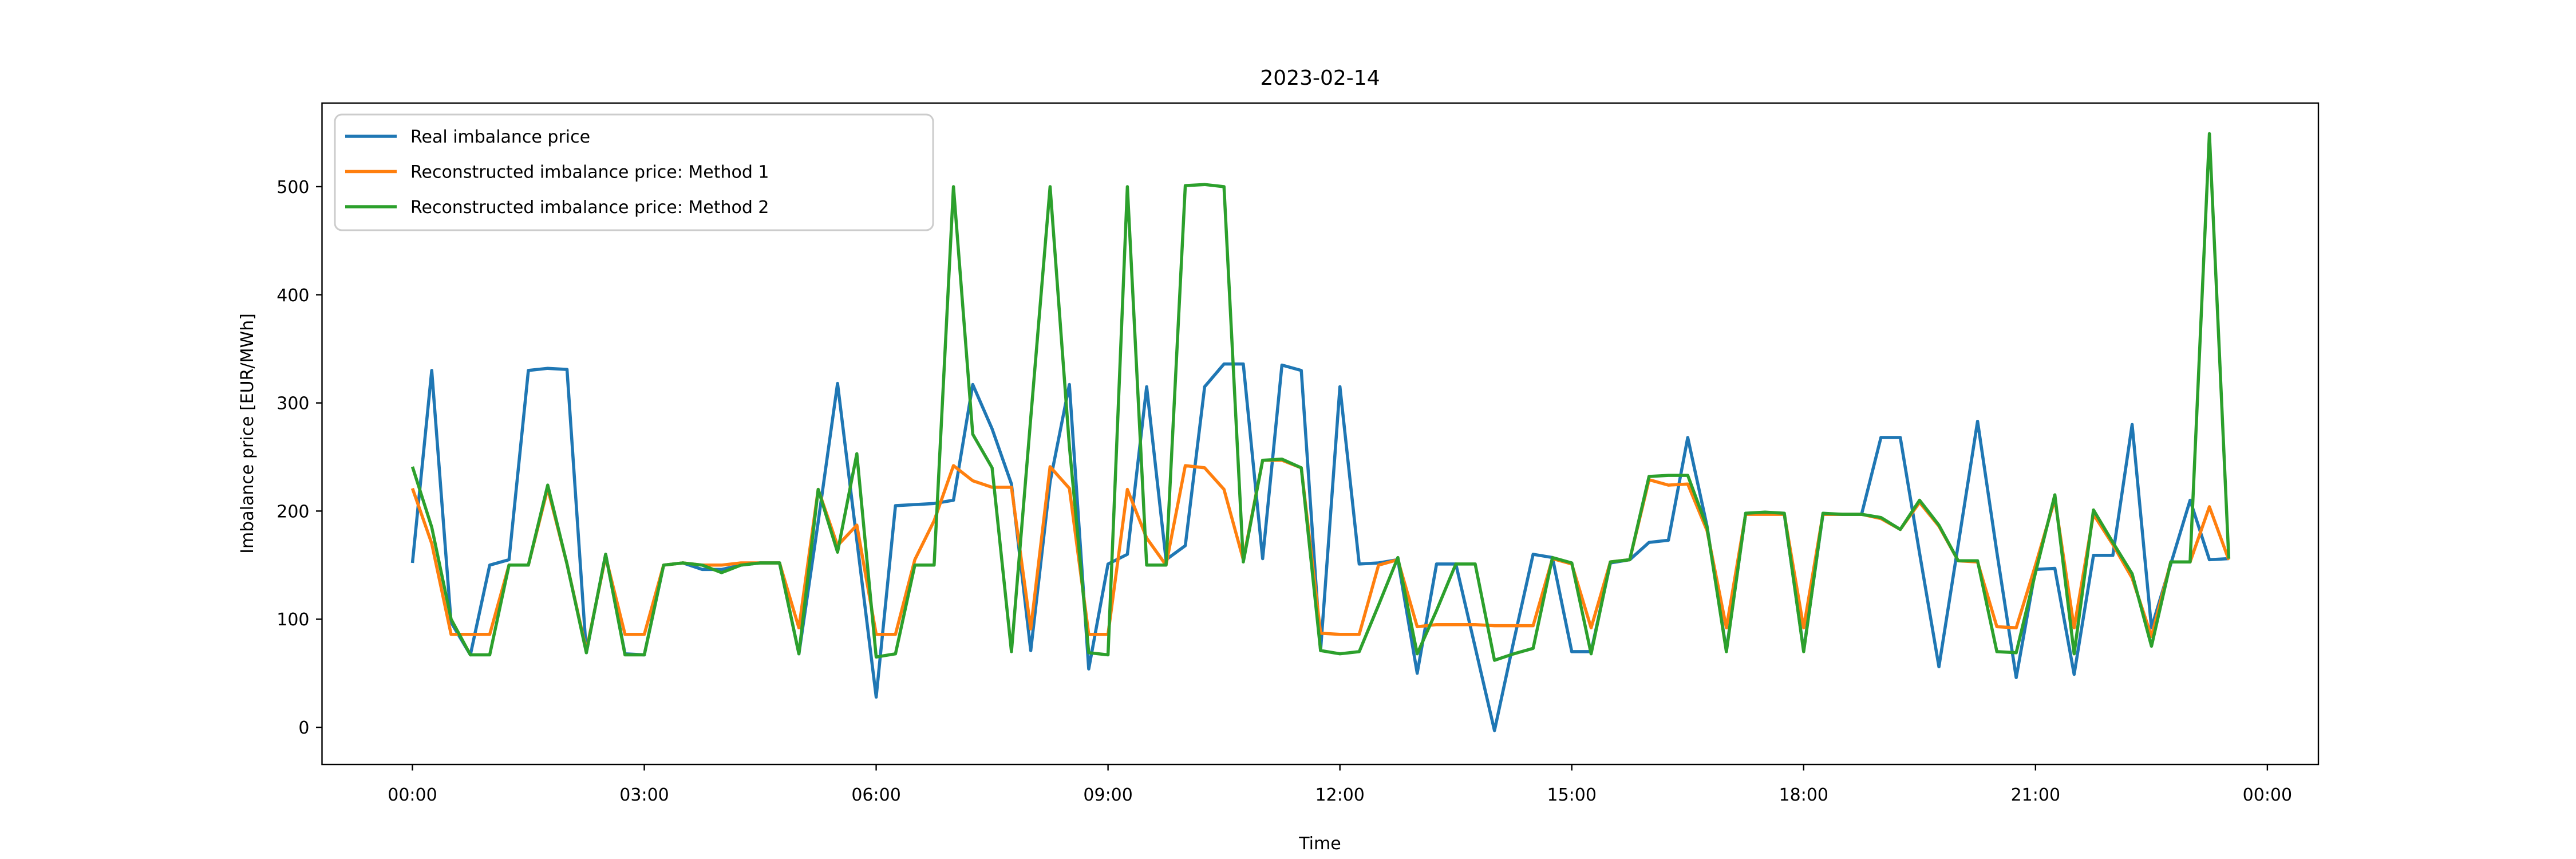 This screenshot has width=2576, height=859. What do you see at coordinates (500, 137) in the screenshot?
I see `legend-entry-label: Real imbalance price` at bounding box center [500, 137].